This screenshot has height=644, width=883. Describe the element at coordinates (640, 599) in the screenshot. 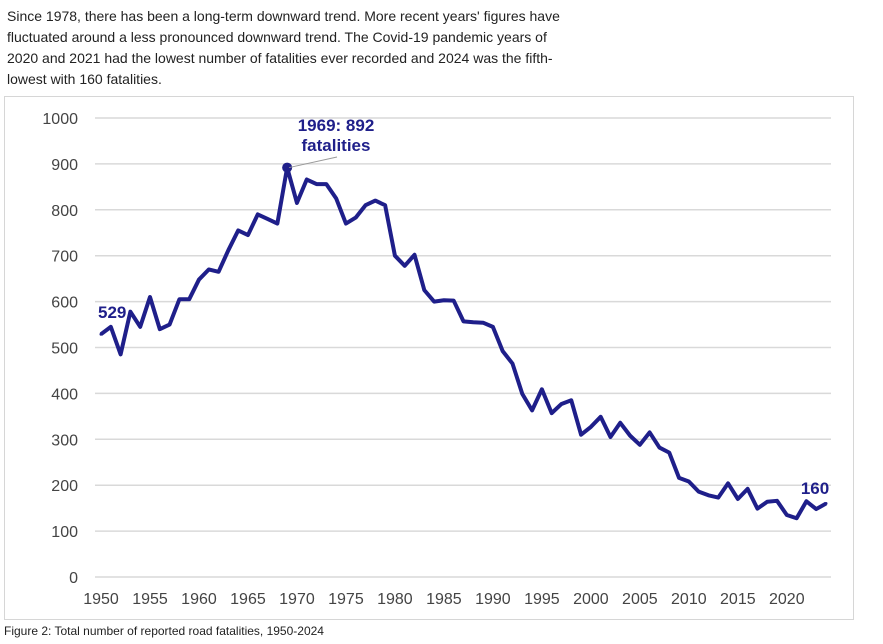

I see `x-tick-label: 2005` at that location.